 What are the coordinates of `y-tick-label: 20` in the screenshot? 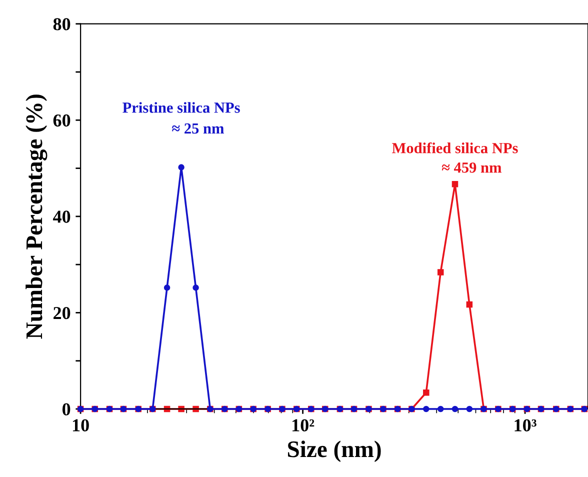 It's located at (62, 313).